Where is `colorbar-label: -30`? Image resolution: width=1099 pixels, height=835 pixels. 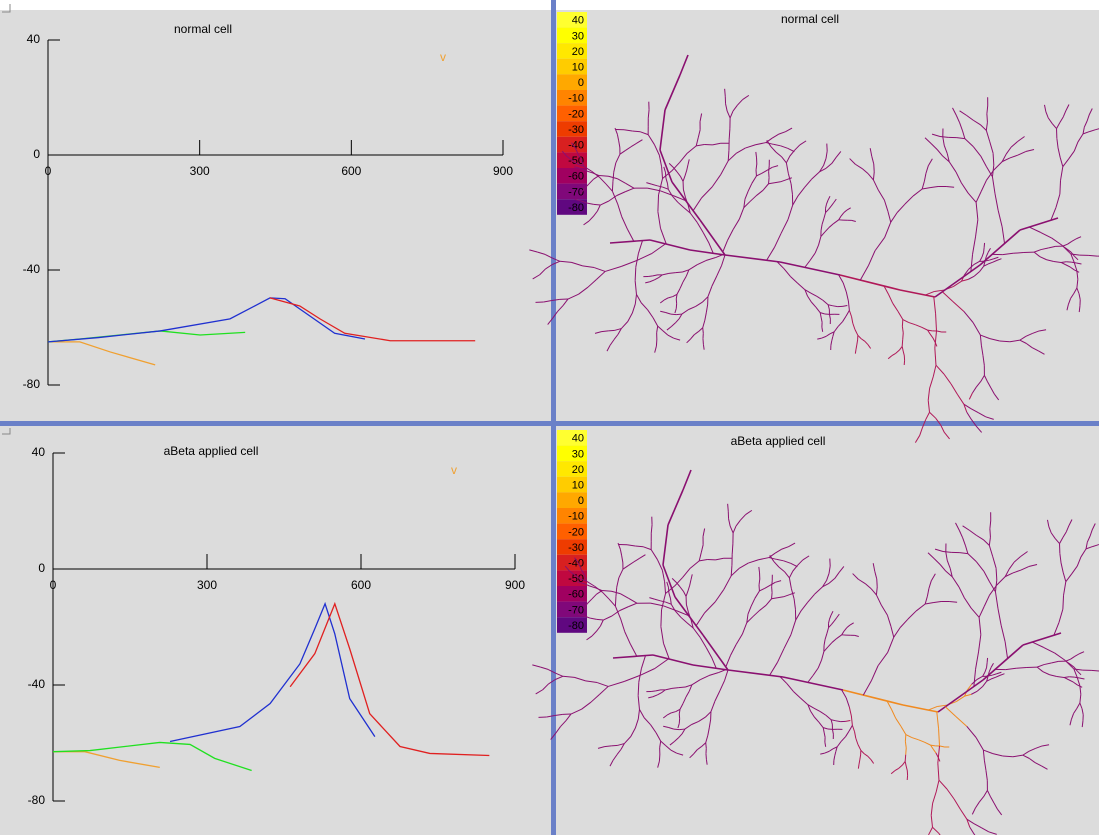
colorbar-label: -30 is located at coordinates (576, 130).